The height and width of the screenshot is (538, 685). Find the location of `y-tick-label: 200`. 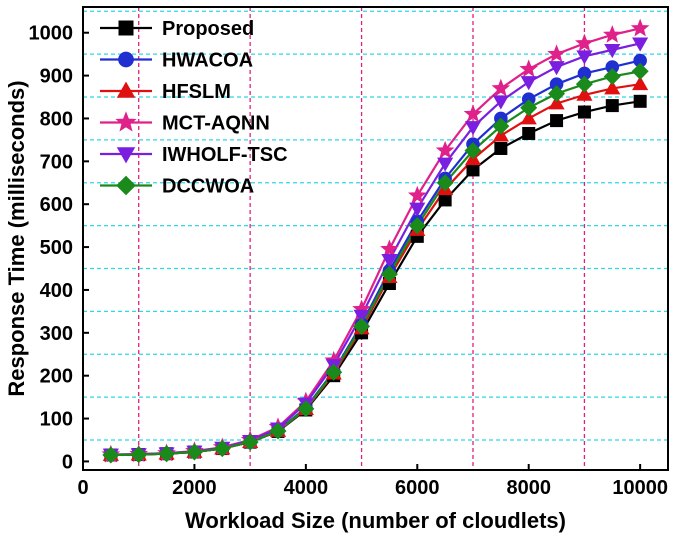

y-tick-label: 200 is located at coordinates (56, 377).